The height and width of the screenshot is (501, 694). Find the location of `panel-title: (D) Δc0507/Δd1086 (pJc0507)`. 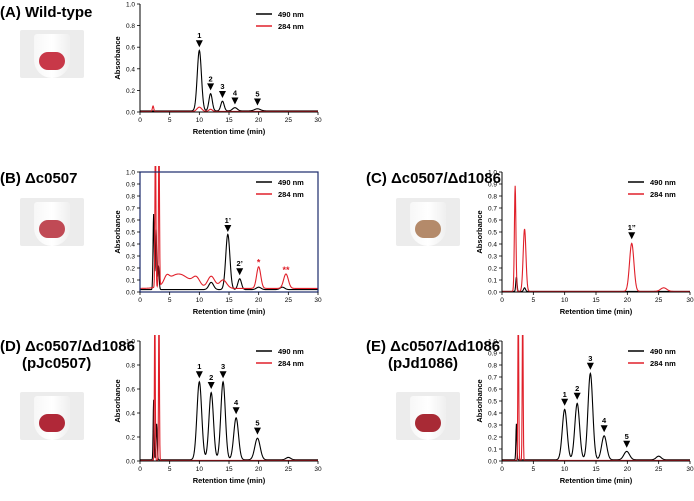

panel-title: (D) Δc0507/Δd1086 (pJc0507) is located at coordinates (67, 355).